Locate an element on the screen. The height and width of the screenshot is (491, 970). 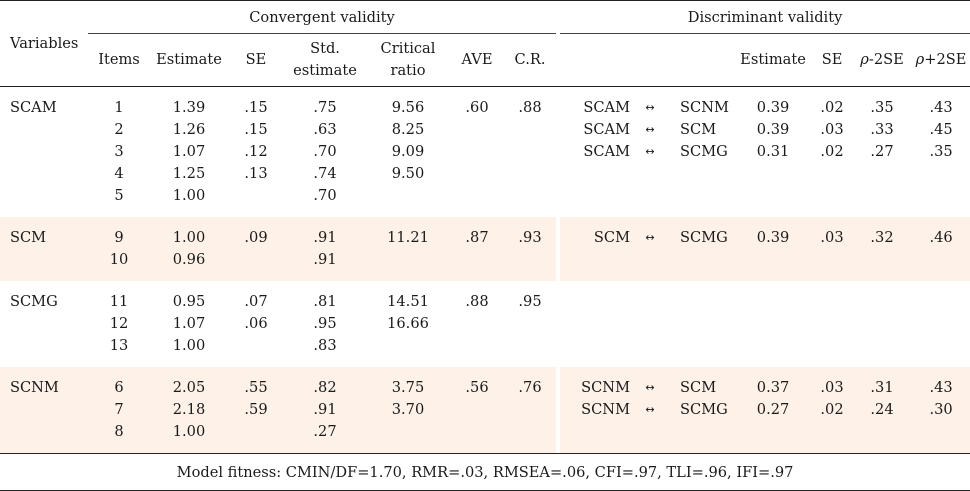
rho-plus-2se-cell: .46 is located at coordinates (941, 238).